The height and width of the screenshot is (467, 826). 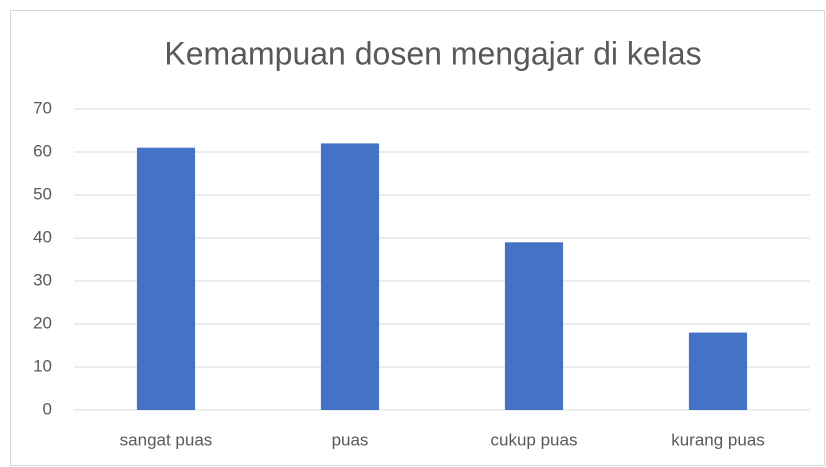 What do you see at coordinates (42, 365) in the screenshot?
I see `y-tick-label: 10` at bounding box center [42, 365].